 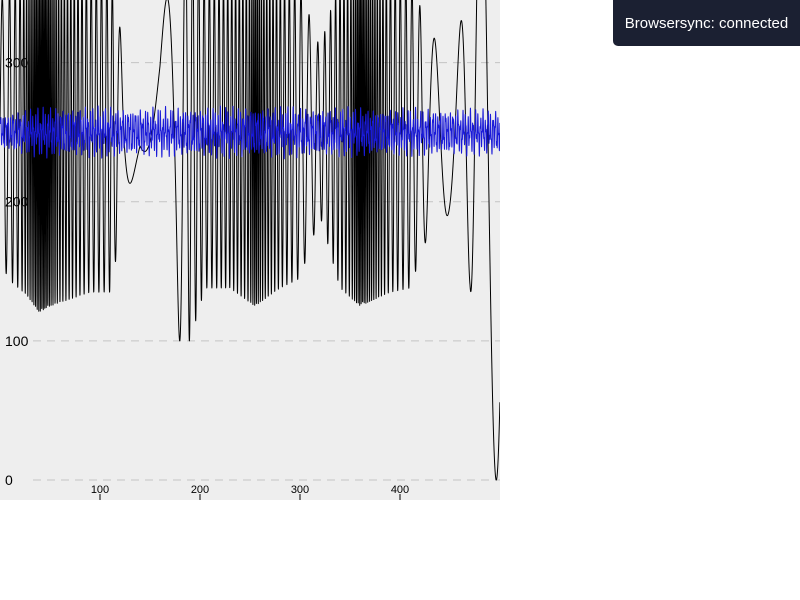 I want to click on browsersync-notification: Browsersync: connected, so click(x=706, y=23).